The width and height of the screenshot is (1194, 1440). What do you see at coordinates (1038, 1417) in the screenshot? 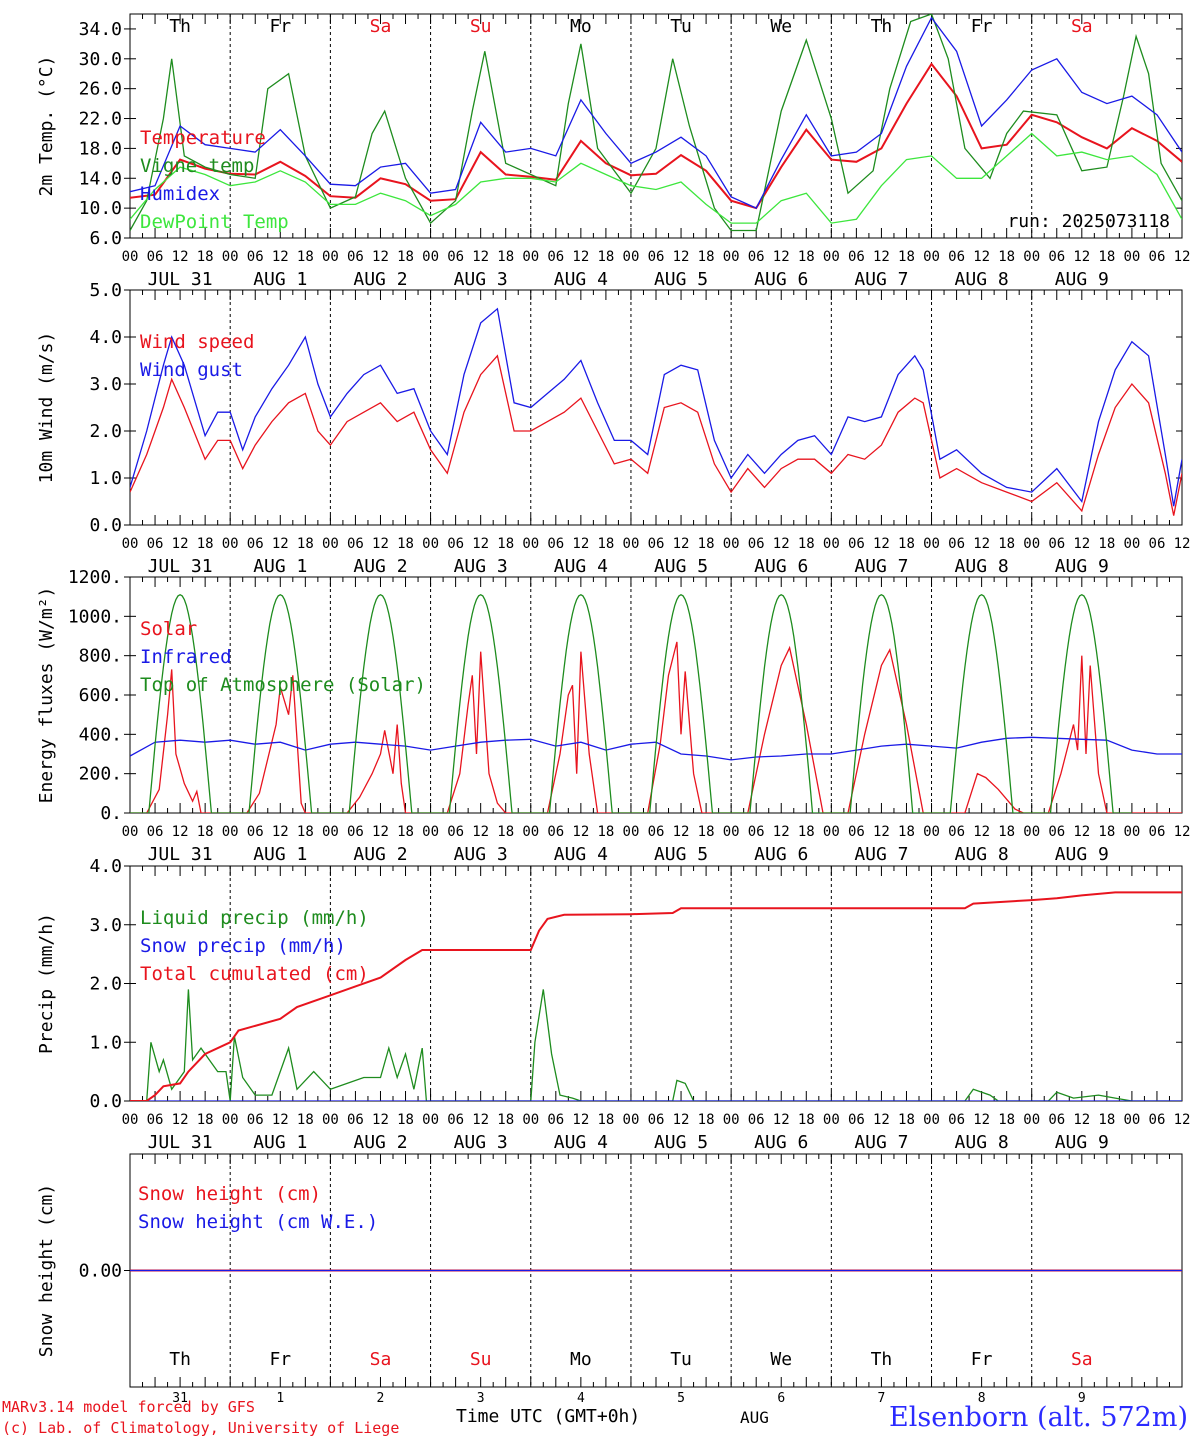
I see `station-name: Elsenborn (alt. 572m)` at bounding box center [1038, 1417].